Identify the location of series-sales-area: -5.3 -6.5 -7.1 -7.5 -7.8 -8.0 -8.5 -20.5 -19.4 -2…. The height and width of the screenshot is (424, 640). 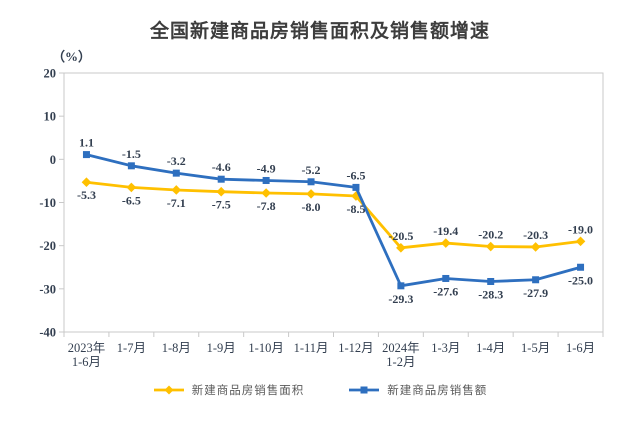
(335, 215).